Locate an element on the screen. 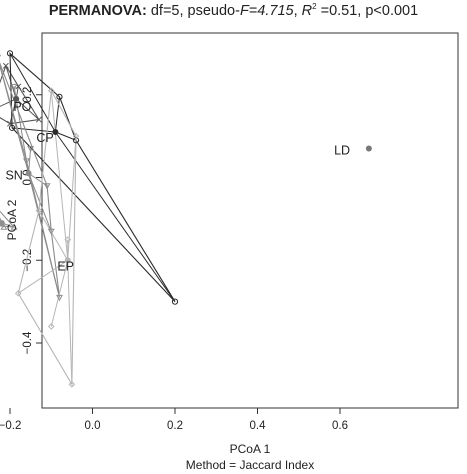 This screenshot has height=474, width=467. group-label-sn: SN is located at coordinates (13, 175).